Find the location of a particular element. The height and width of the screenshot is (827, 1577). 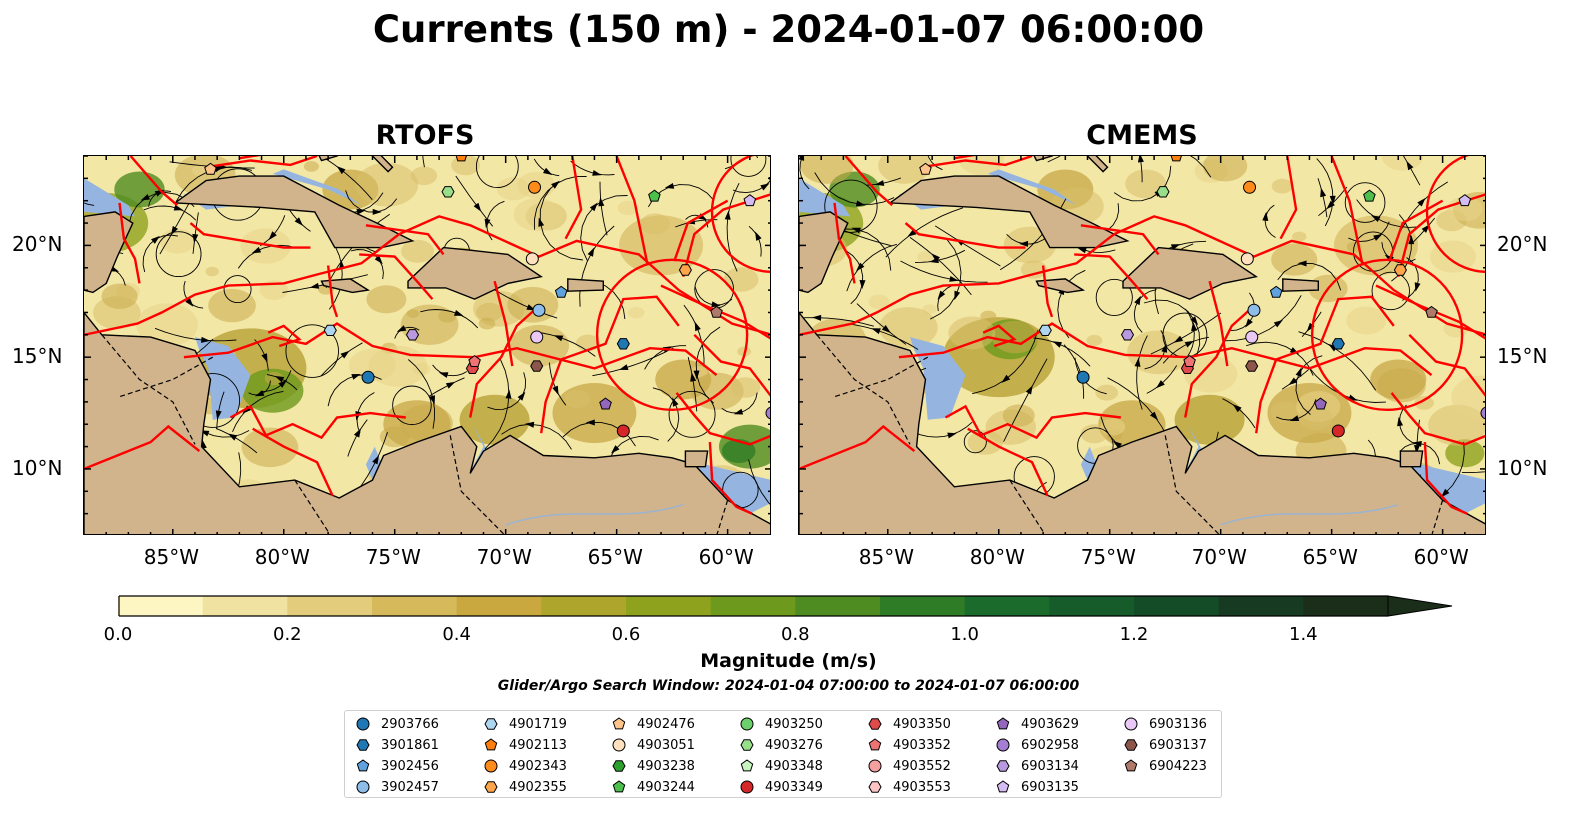

legend-label: 4903552 is located at coordinates (922, 766).